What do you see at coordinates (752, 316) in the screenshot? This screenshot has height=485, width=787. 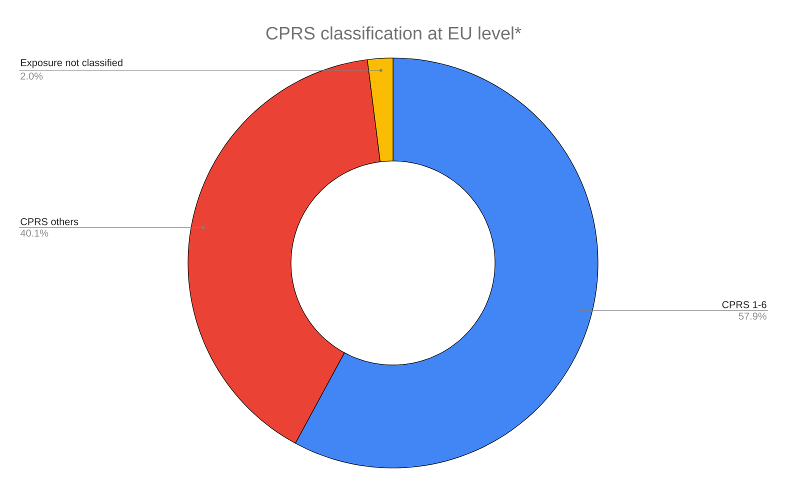 I see `data-label: 57.9%` at bounding box center [752, 316].